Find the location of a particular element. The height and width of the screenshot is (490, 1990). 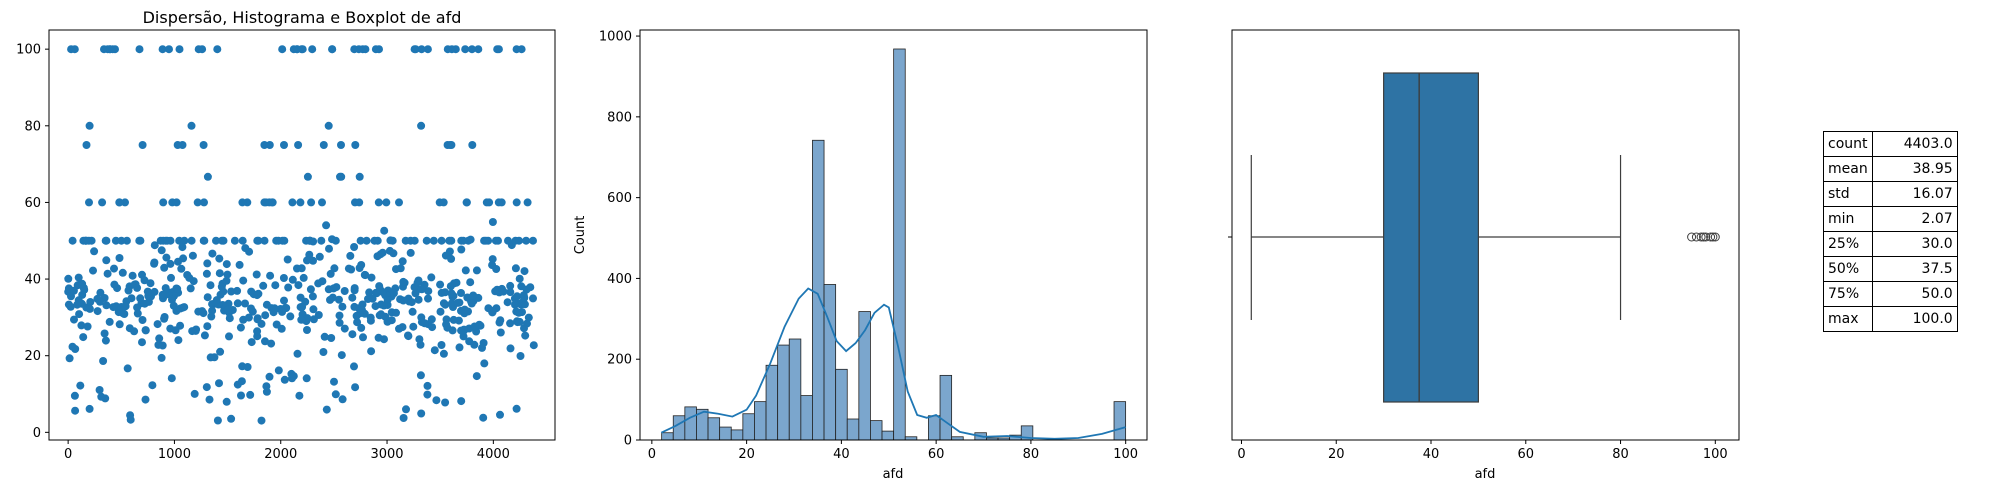

histogram-xlabel: afd is located at coordinates (893, 474).